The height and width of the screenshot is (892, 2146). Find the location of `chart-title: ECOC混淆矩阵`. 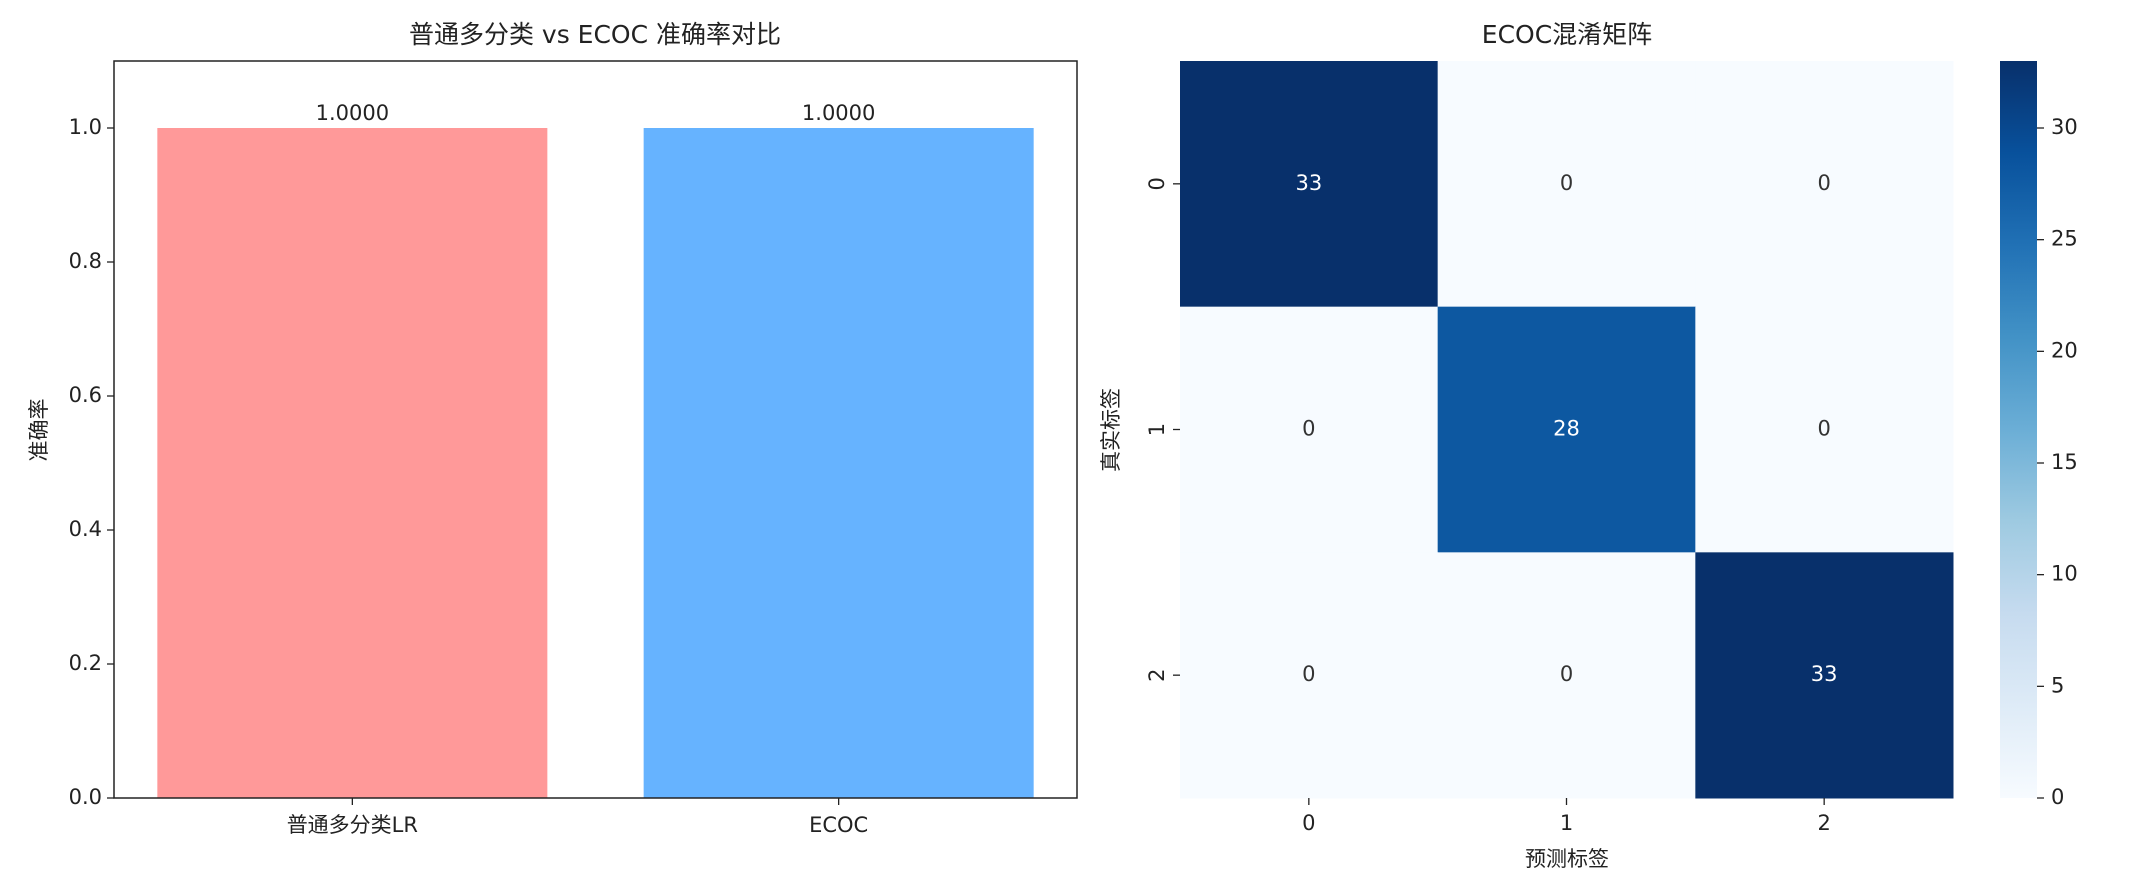

chart-title: ECOC混淆矩阵 is located at coordinates (1567, 34).